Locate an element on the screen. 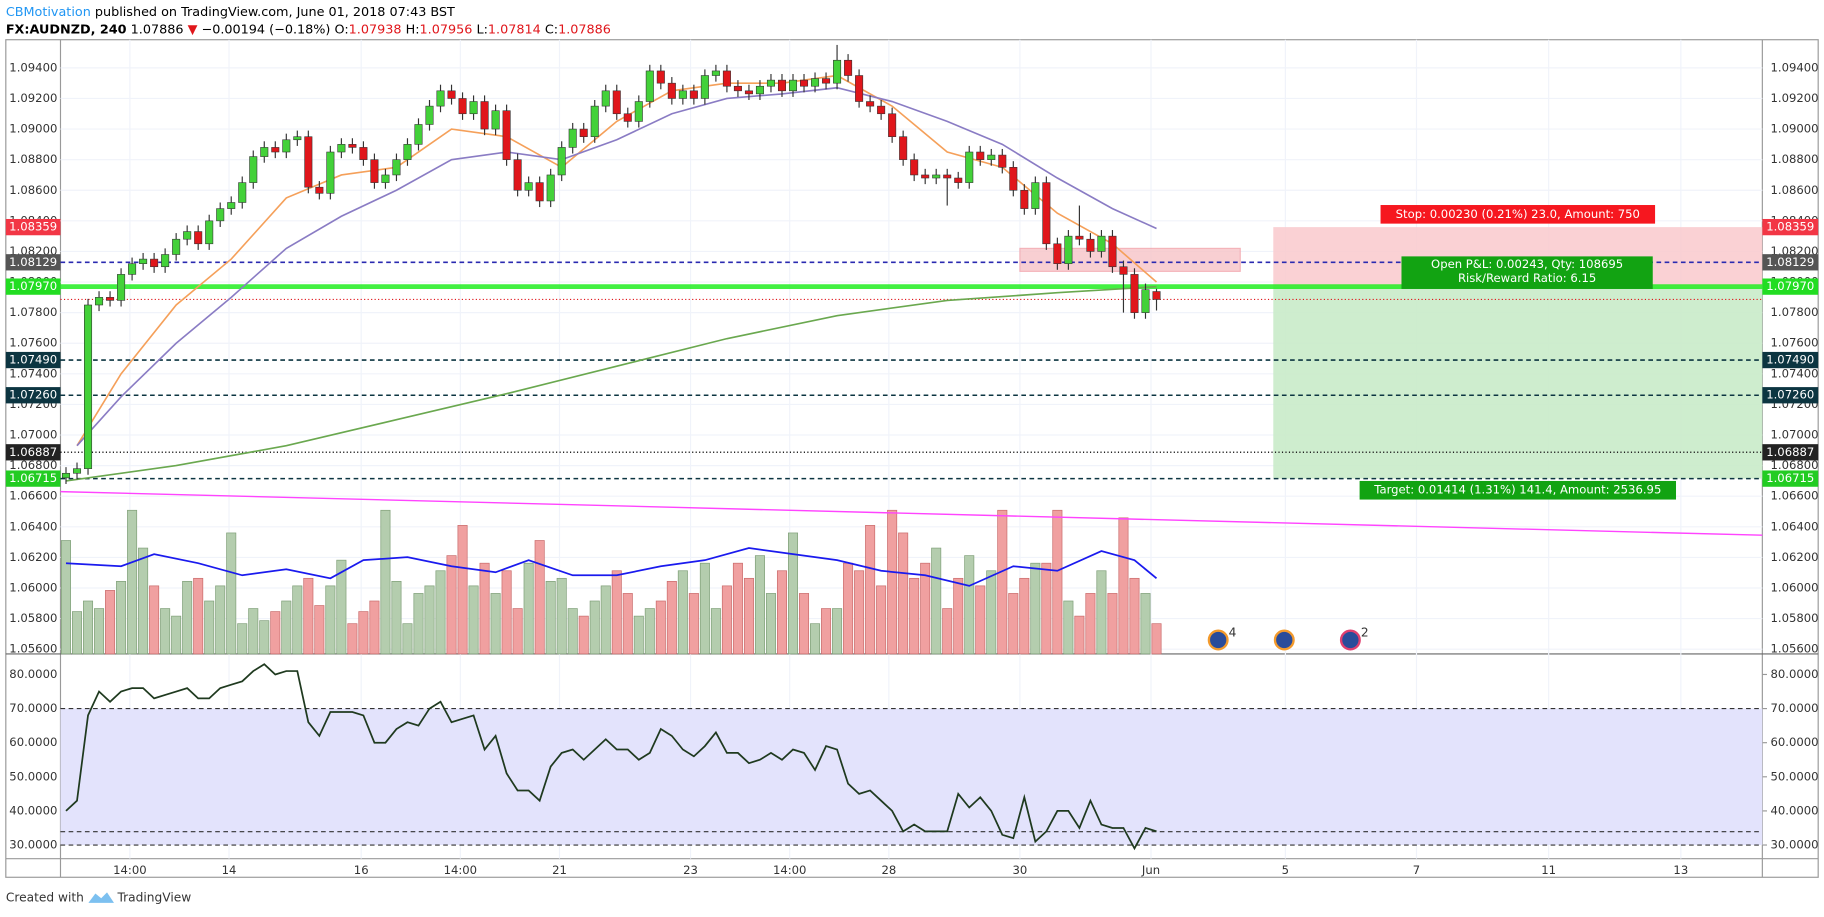  o-value: 1.07938 is located at coordinates (375, 29).